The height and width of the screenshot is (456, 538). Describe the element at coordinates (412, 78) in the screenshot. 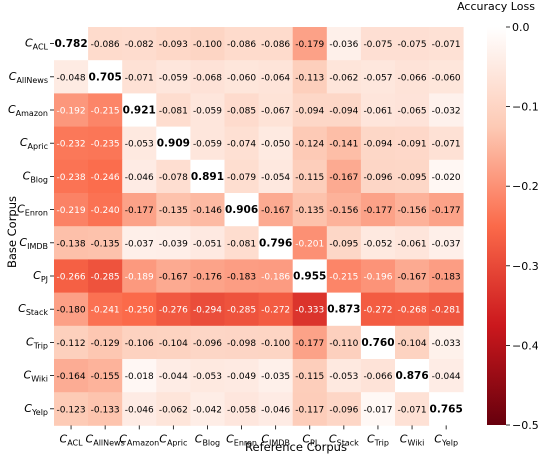

I see `cell-value-label: -0.066` at that location.